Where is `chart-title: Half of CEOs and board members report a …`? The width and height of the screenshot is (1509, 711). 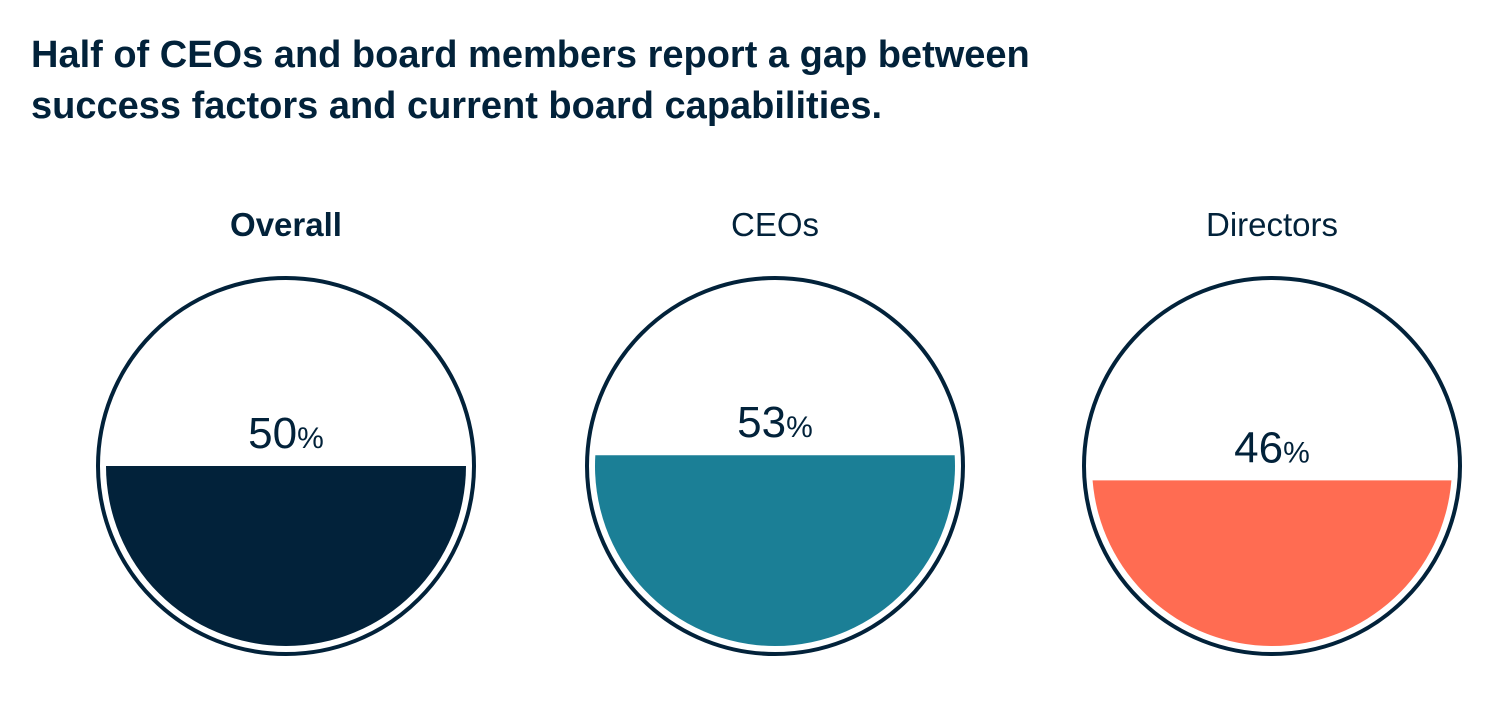
chart-title: Half of CEOs and board members report a … is located at coordinates (681, 81).